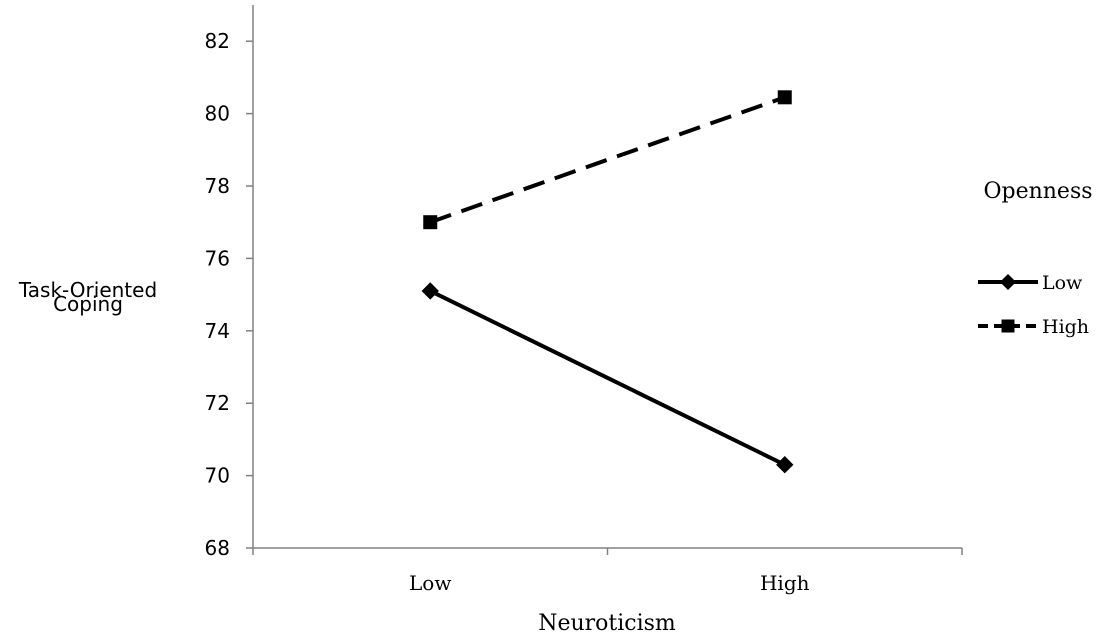 Image resolution: width=1112 pixels, height=635 pixels. I want to click on legend-label-low: Low, so click(1062, 283).